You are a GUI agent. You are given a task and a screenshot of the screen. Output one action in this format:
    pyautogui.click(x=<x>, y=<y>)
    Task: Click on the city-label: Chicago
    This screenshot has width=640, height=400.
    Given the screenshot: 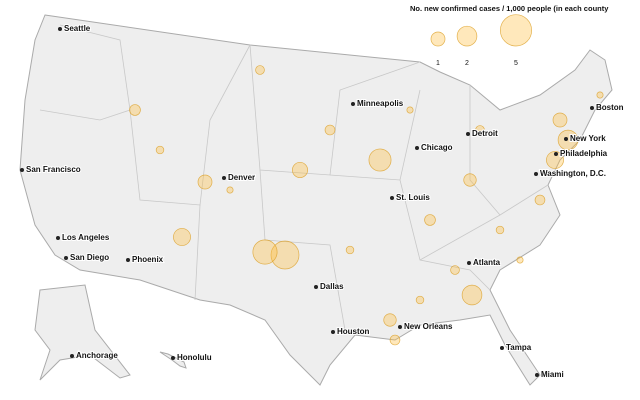 What is the action you would take?
    pyautogui.click(x=437, y=147)
    